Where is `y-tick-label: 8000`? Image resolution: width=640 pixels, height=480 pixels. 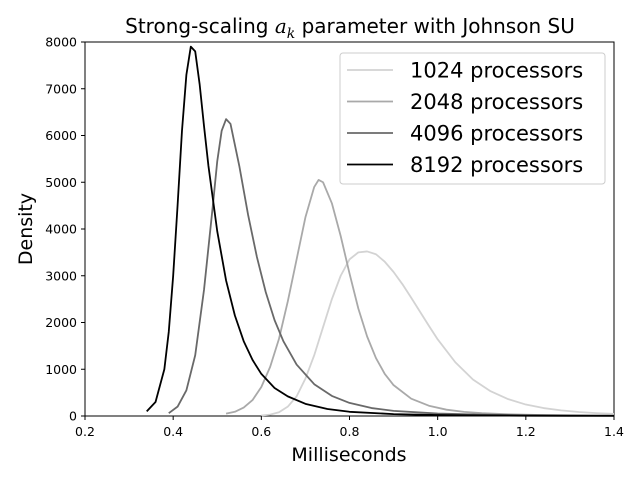
y-tick-label: 8000 is located at coordinates (61, 42).